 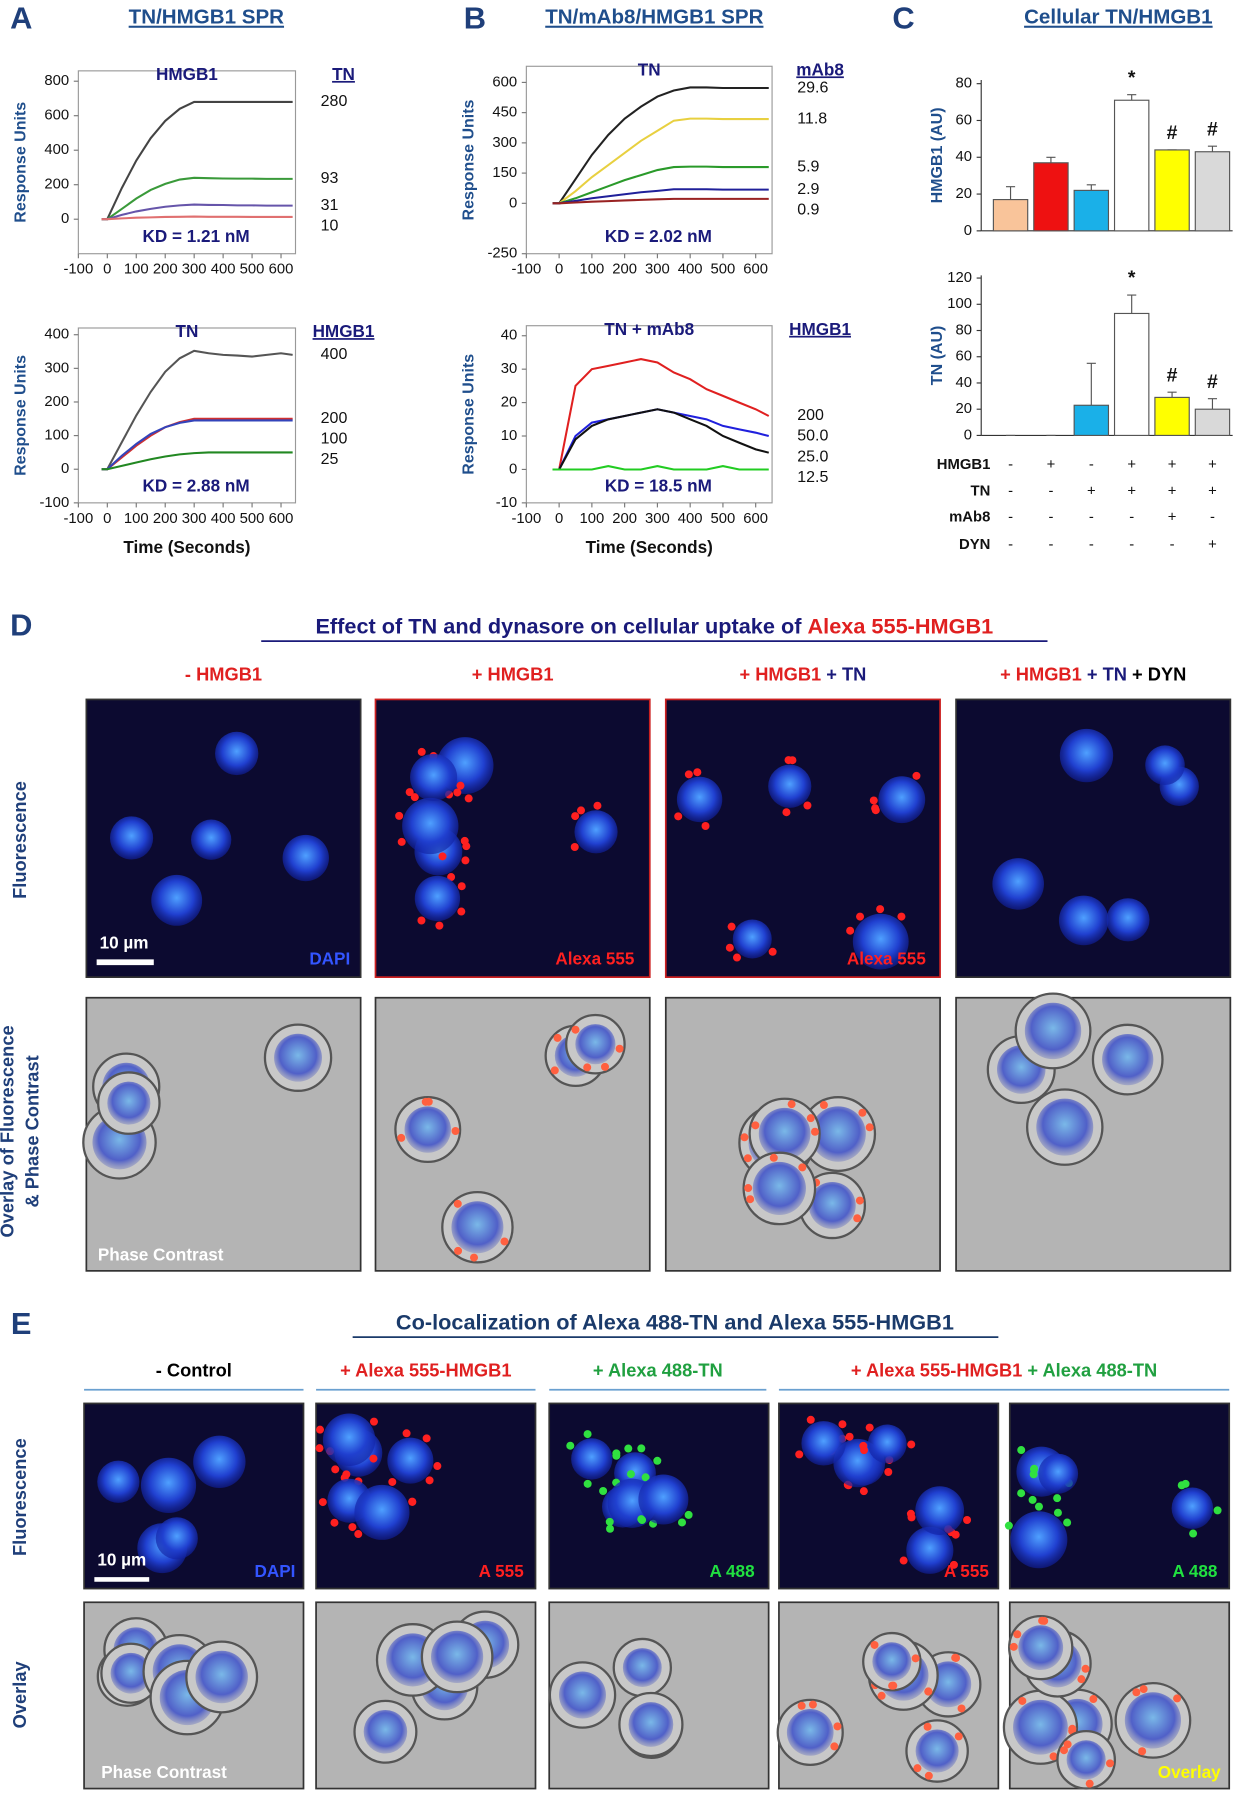 What do you see at coordinates (964, 383) in the screenshot?
I see `y-tick-label: 40` at bounding box center [964, 383].